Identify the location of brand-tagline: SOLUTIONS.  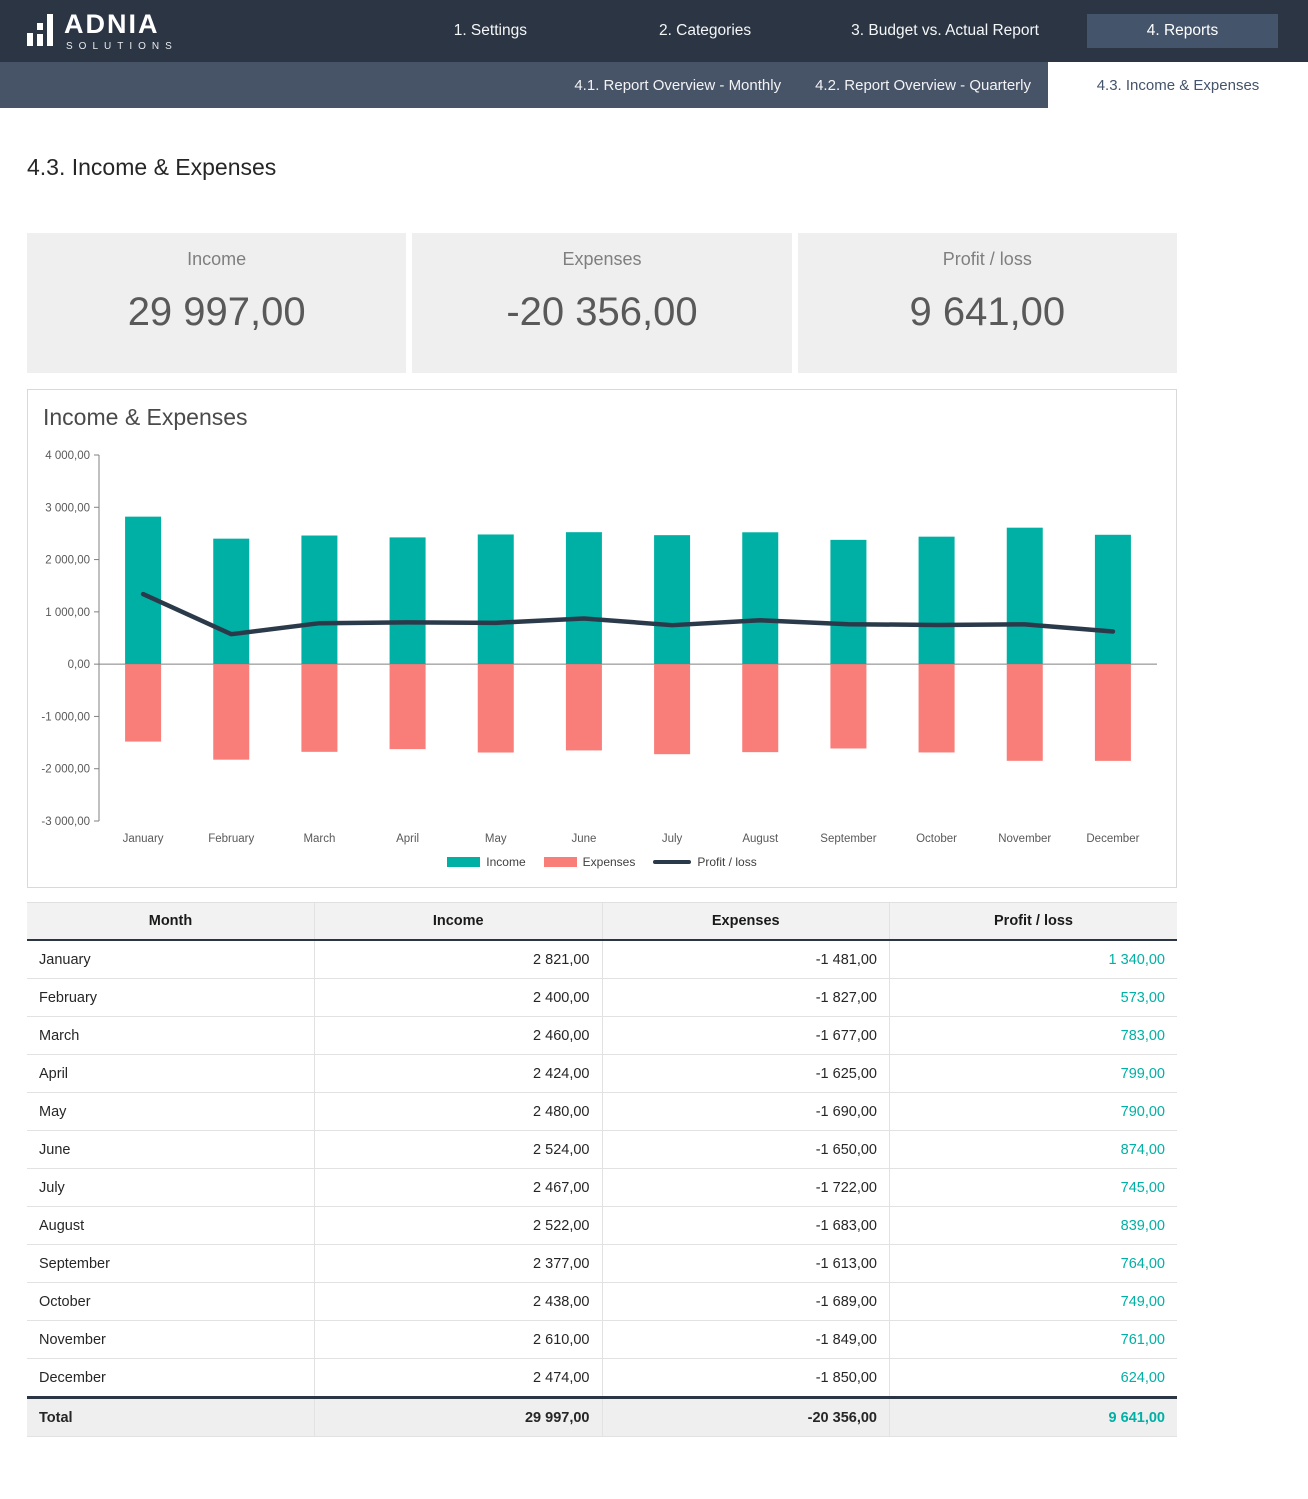
(122, 46).